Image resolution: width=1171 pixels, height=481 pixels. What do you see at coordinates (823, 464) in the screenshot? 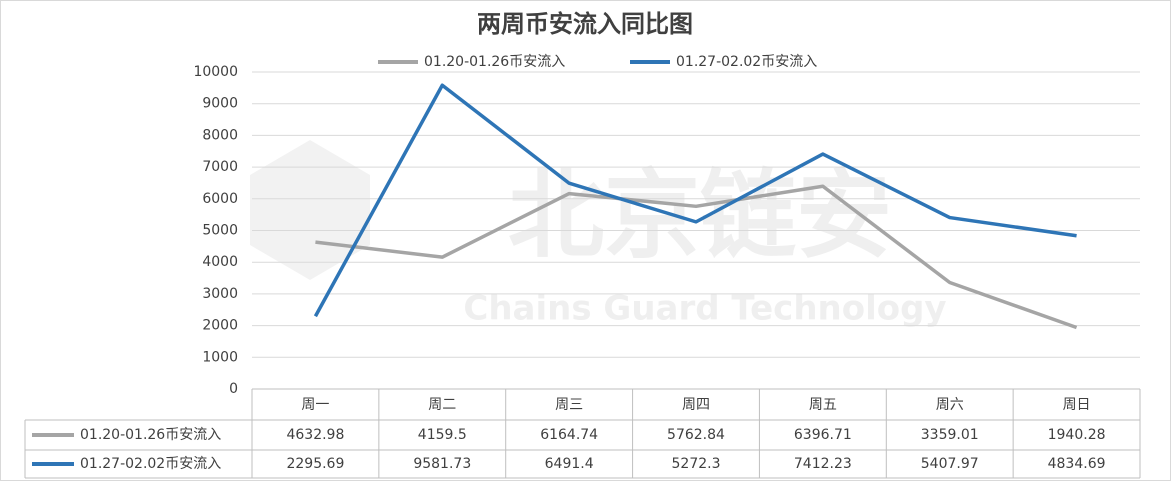
I see `table-cell: 7412.23` at bounding box center [823, 464].